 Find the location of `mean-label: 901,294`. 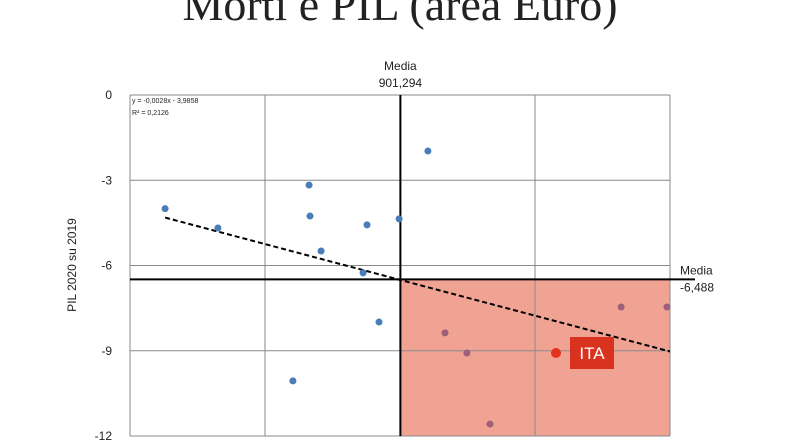

mean-label: 901,294 is located at coordinates (401, 83).